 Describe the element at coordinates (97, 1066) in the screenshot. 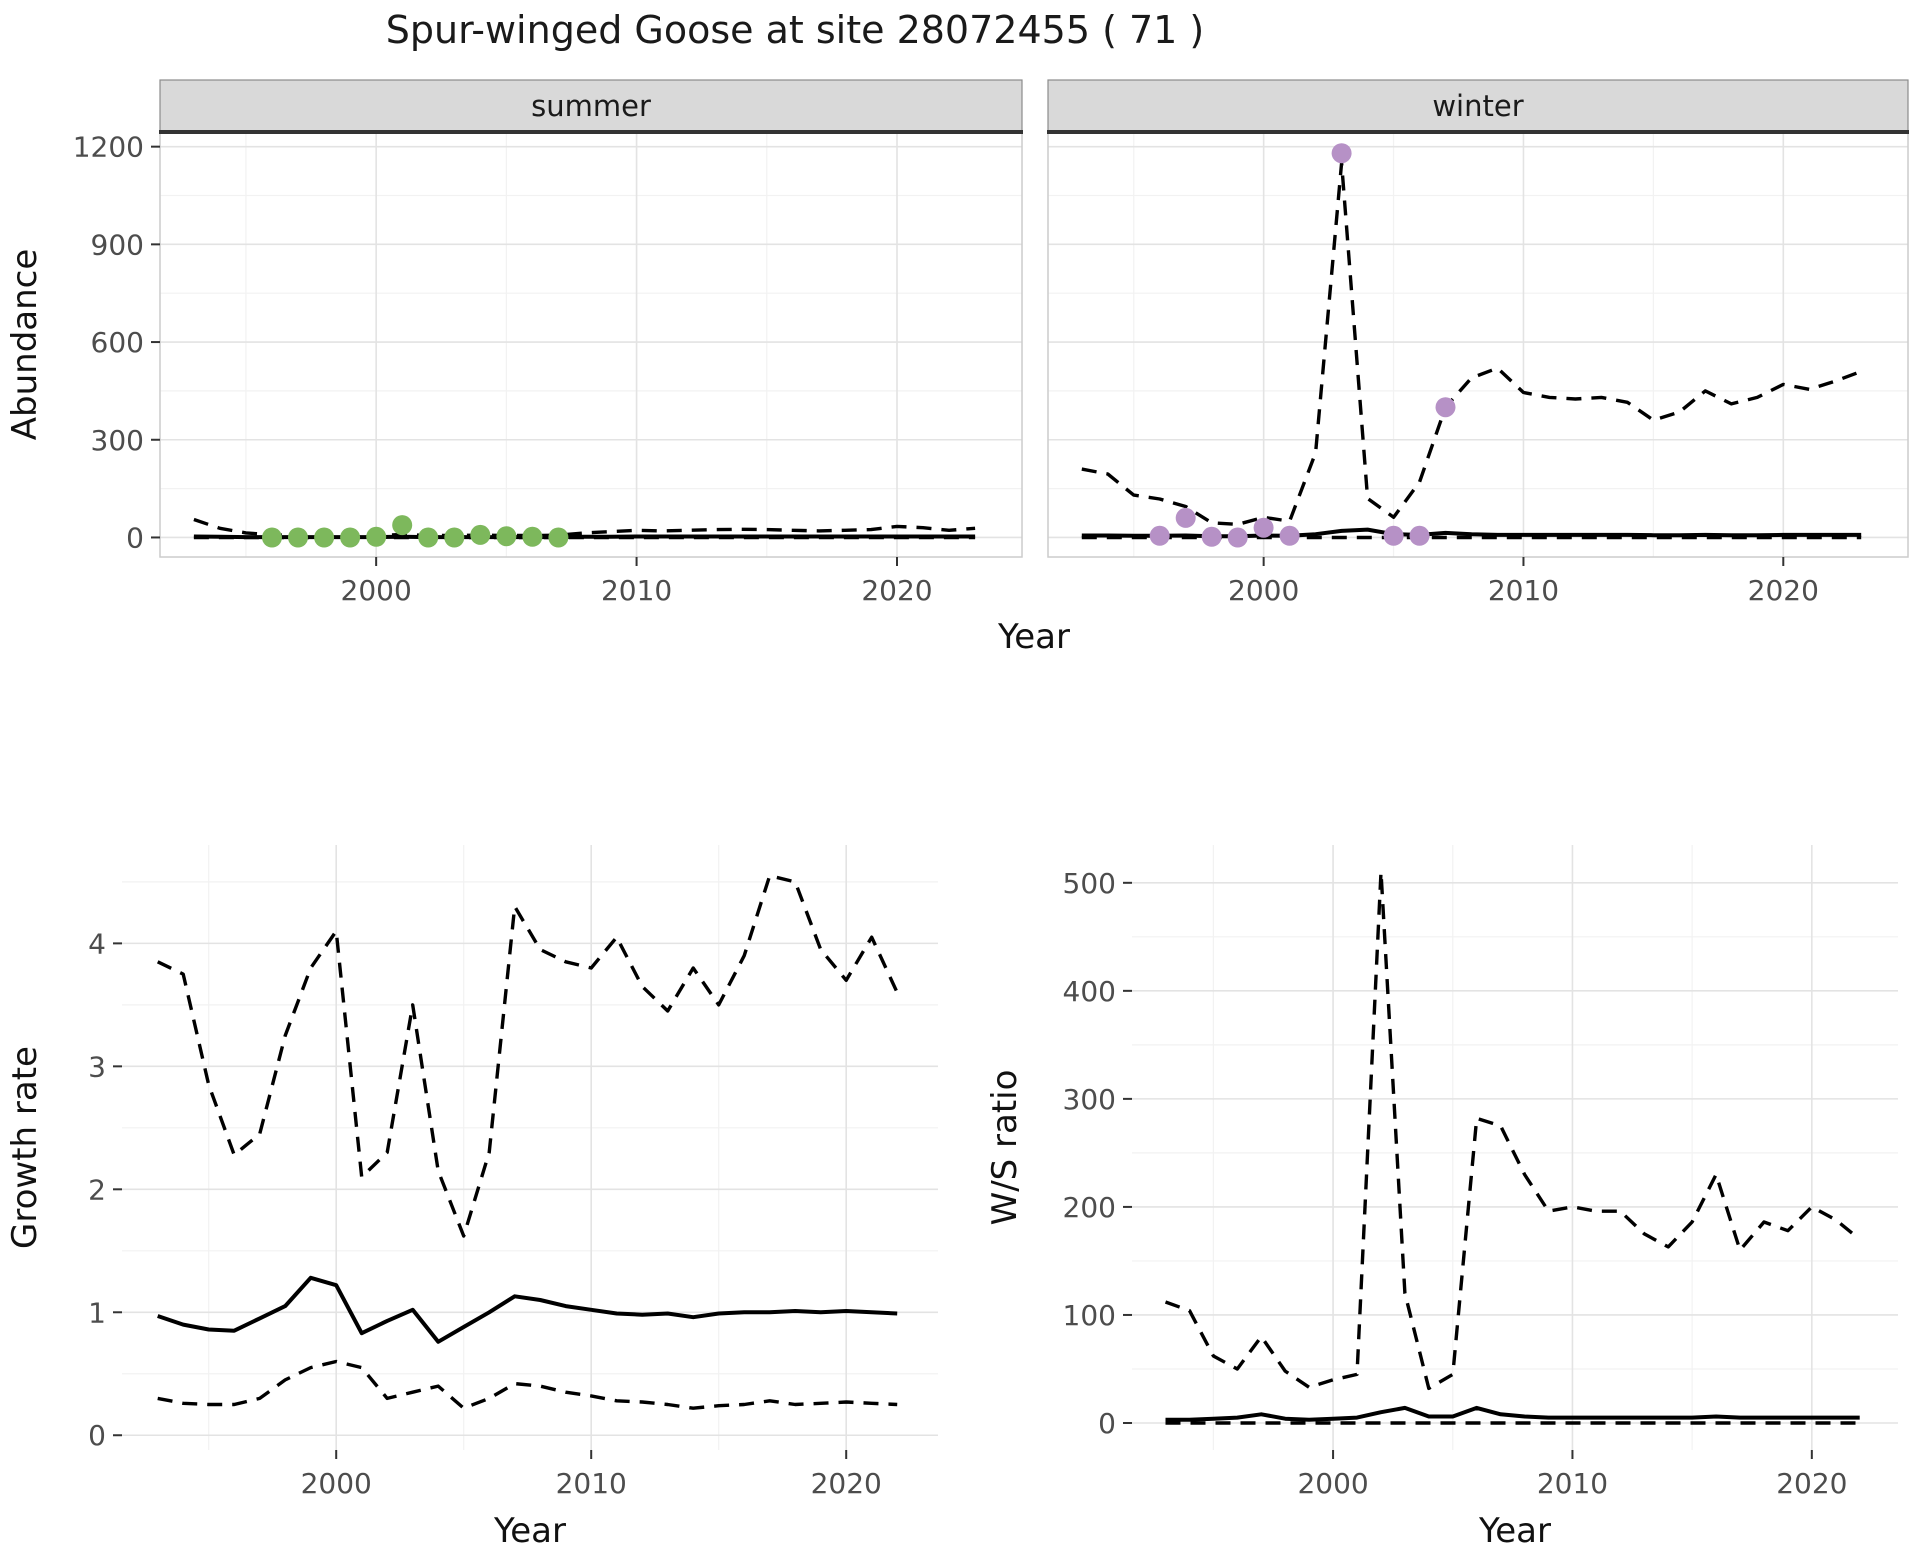

I see `y-tick-label: 3` at that location.